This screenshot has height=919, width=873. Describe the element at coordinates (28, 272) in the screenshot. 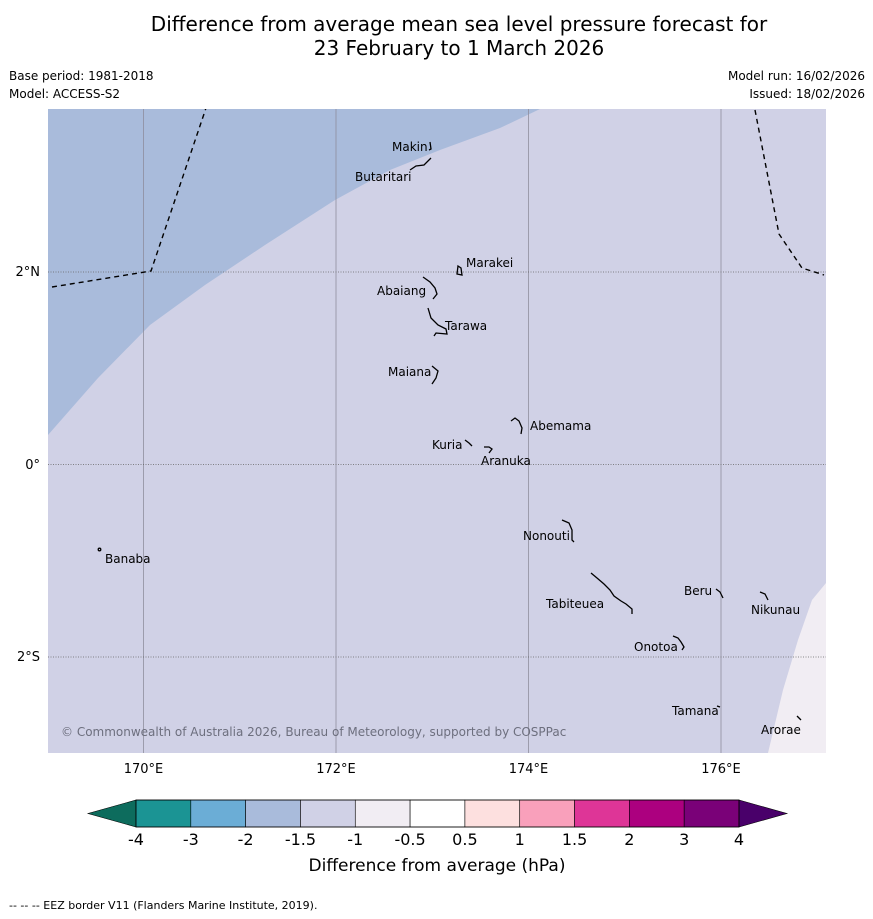

I see `lat-label-2n: 2°N` at that location.